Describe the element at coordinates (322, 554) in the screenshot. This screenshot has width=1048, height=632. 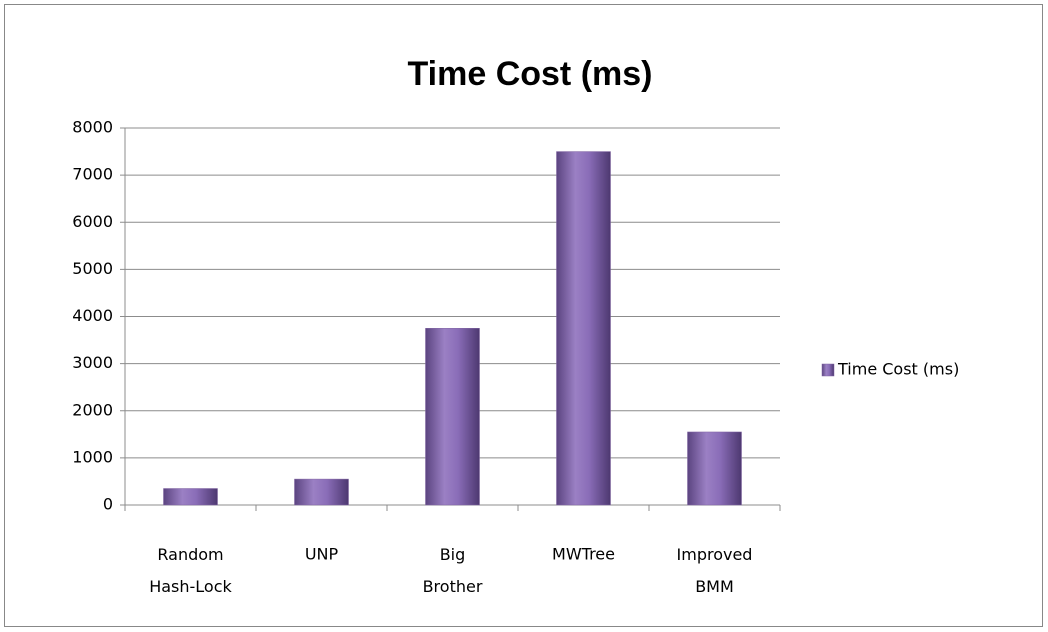
I see `x-tick-label: UNP` at that location.